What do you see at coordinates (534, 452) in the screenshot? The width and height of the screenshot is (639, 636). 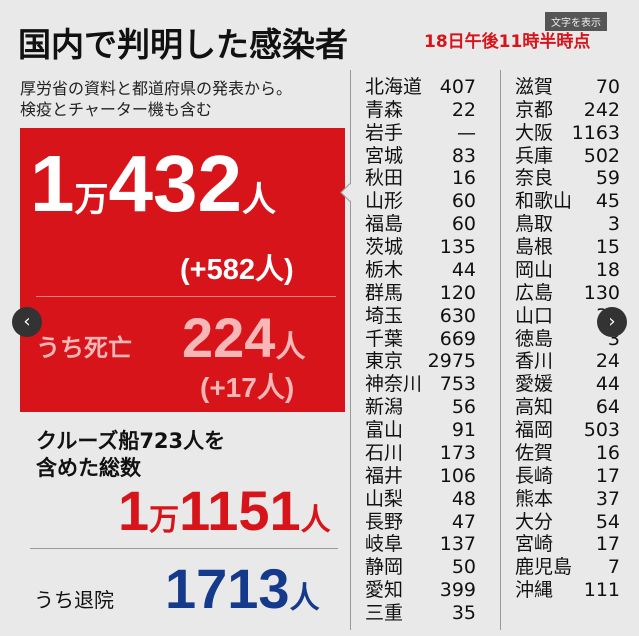 I see `prefecture-name: 佐賀` at bounding box center [534, 452].